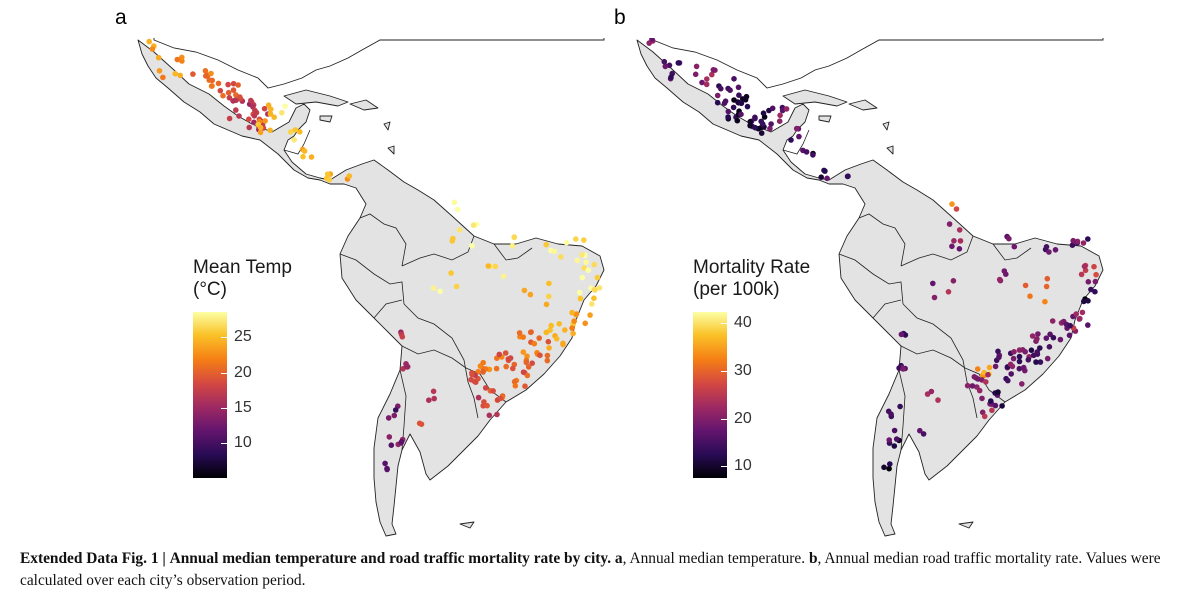 This screenshot has width=1189, height=596. What do you see at coordinates (714, 558) in the screenshot?
I see `caption-a-text: , Annual median temperature.` at bounding box center [714, 558].